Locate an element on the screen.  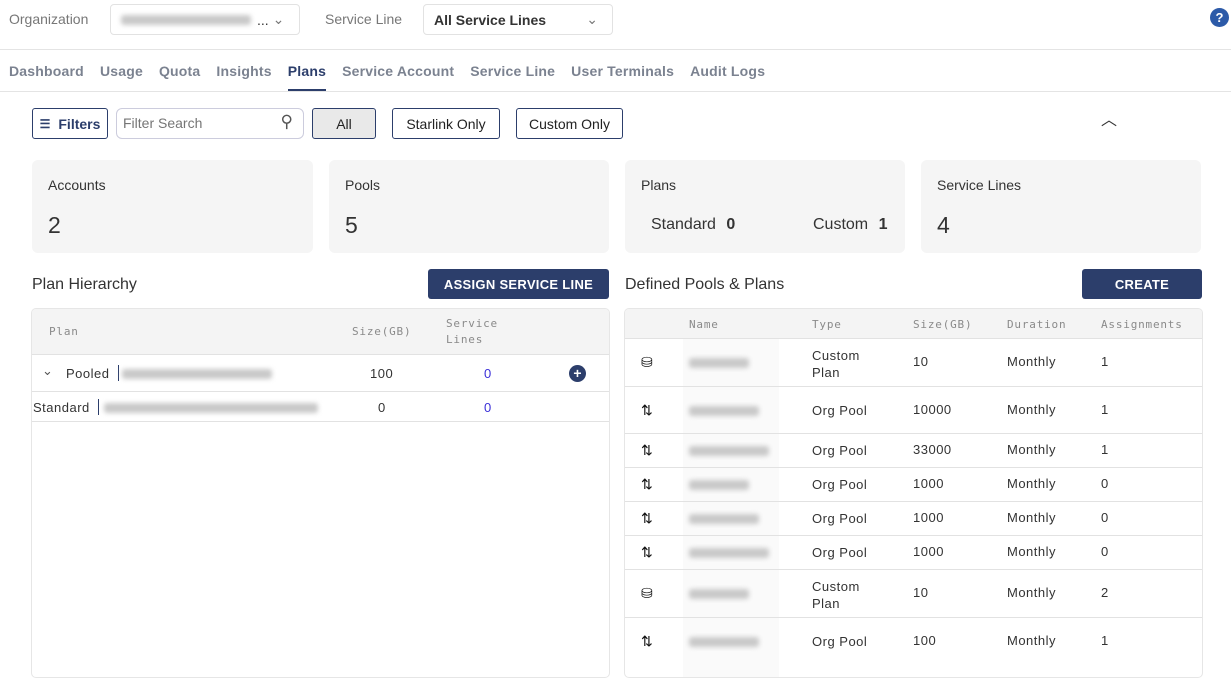
standard-value: 0 is located at coordinates (731, 224).